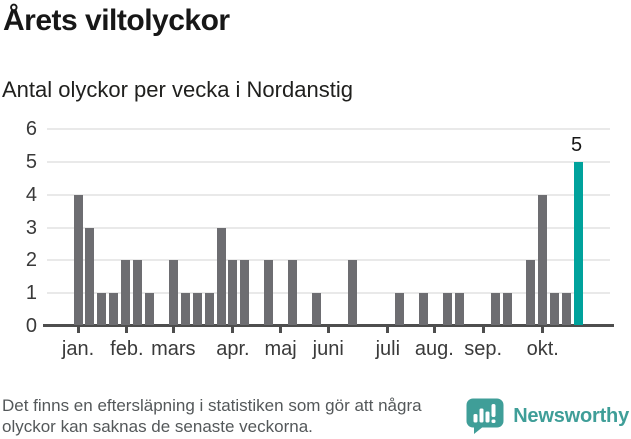 The width and height of the screenshot is (631, 439). Describe the element at coordinates (578, 243) in the screenshot. I see `highlight-bar` at that location.